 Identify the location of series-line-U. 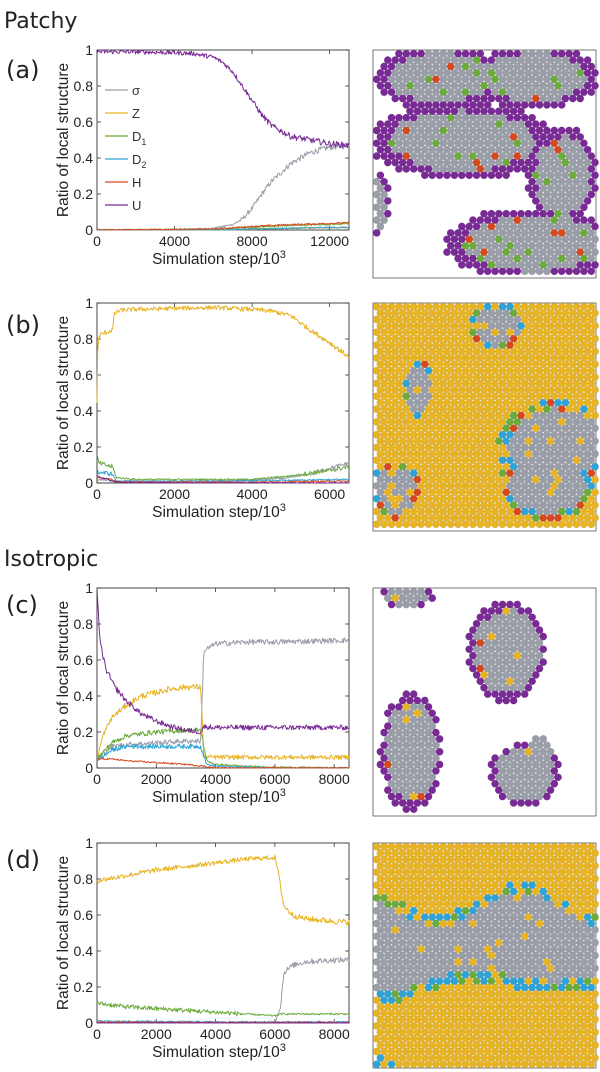
(223, 661).